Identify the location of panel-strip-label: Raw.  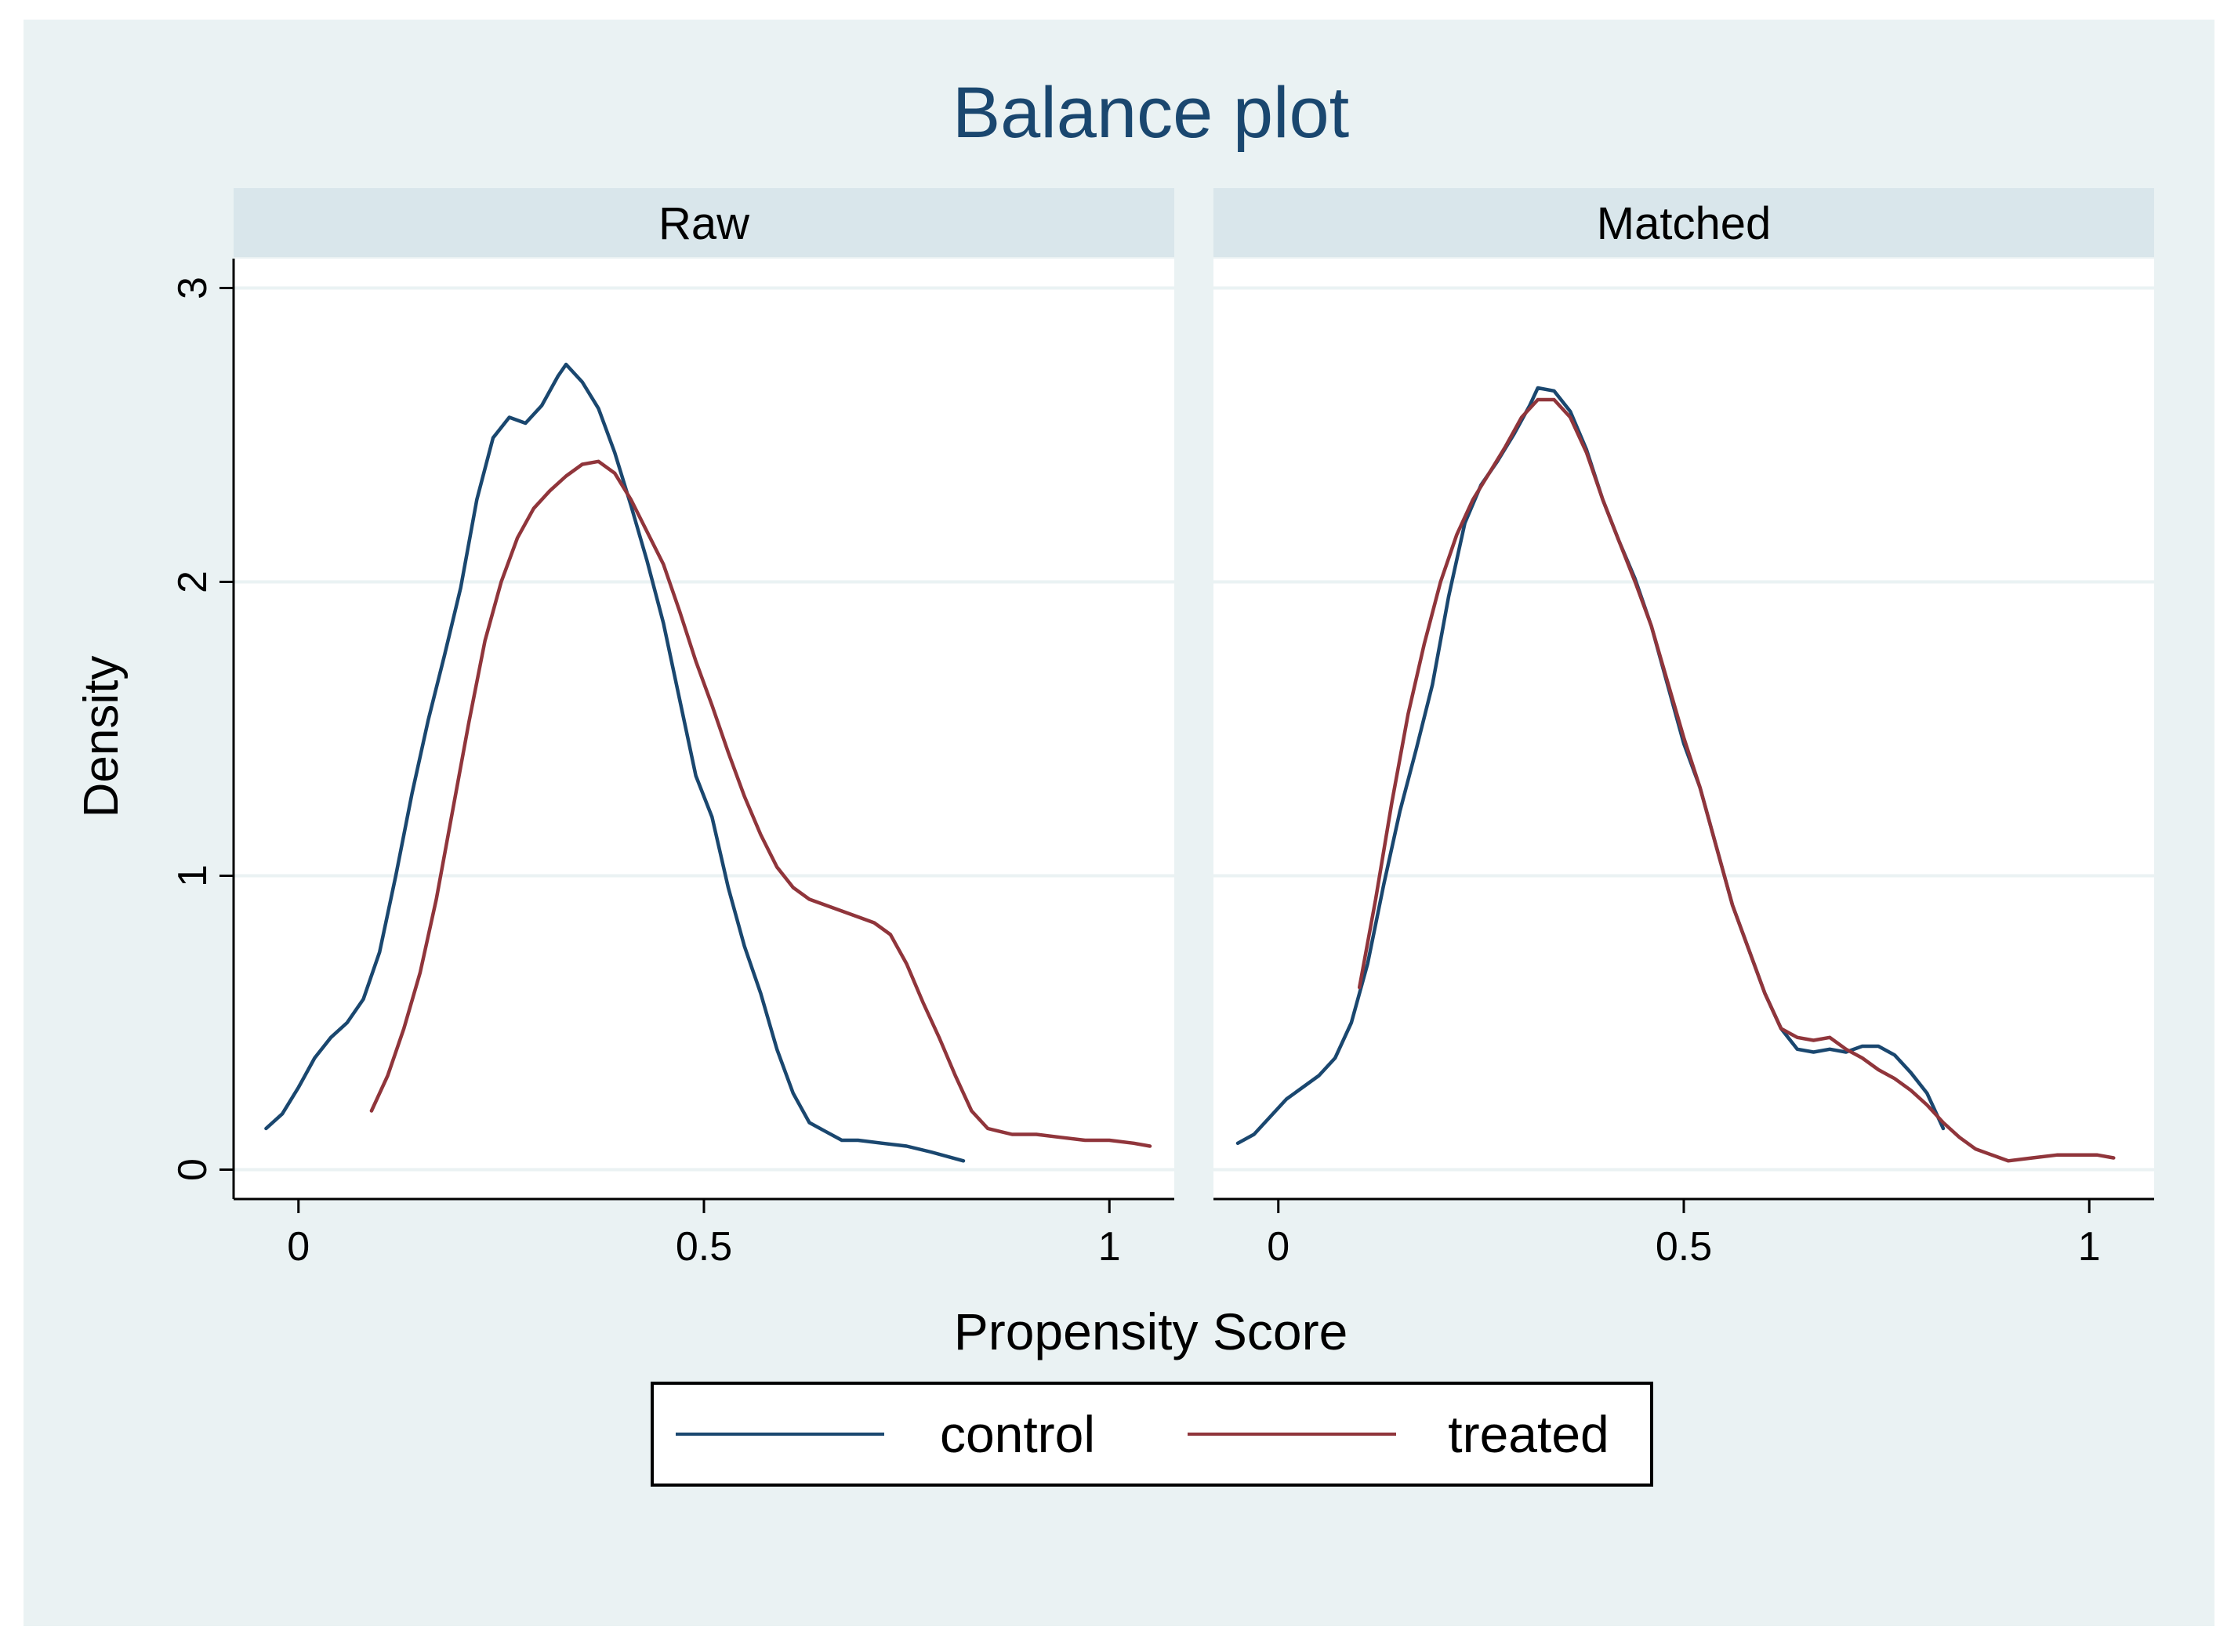
(704, 223).